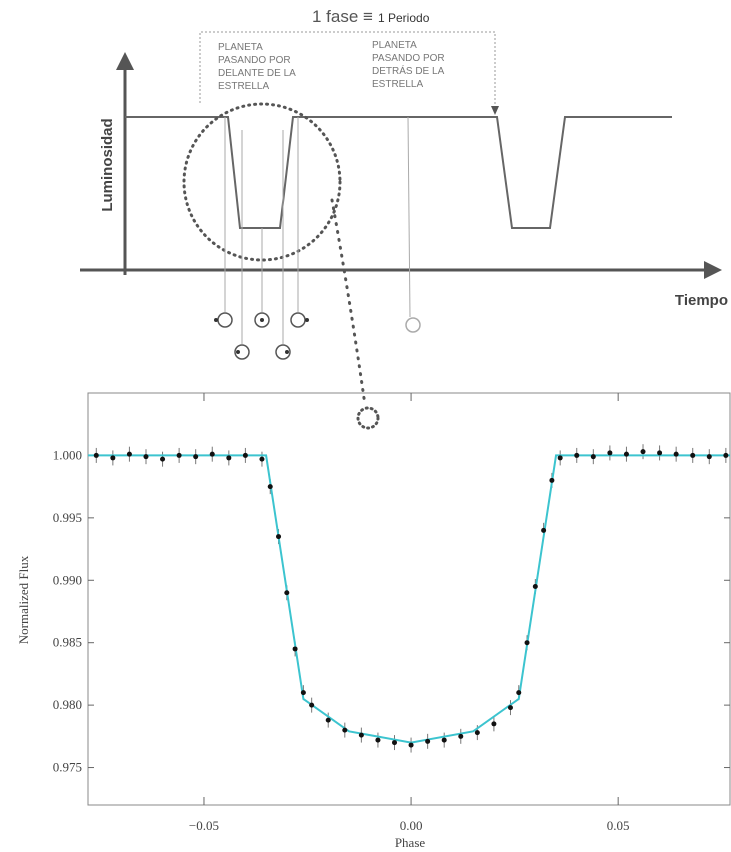 The width and height of the screenshot is (731, 852). I want to click on x-tick-label: −0.05, so click(204, 825).